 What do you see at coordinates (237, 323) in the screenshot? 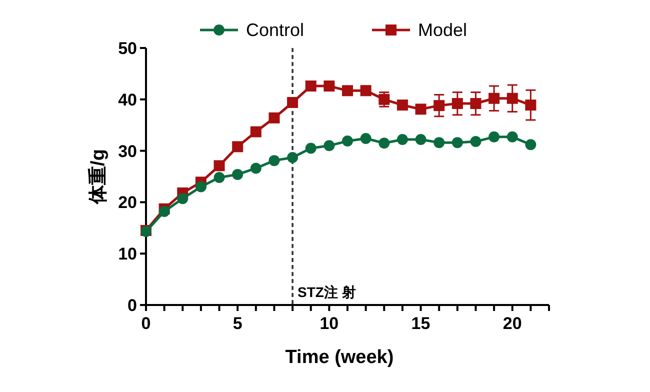
I see `x-tick-label: 5` at bounding box center [237, 323].